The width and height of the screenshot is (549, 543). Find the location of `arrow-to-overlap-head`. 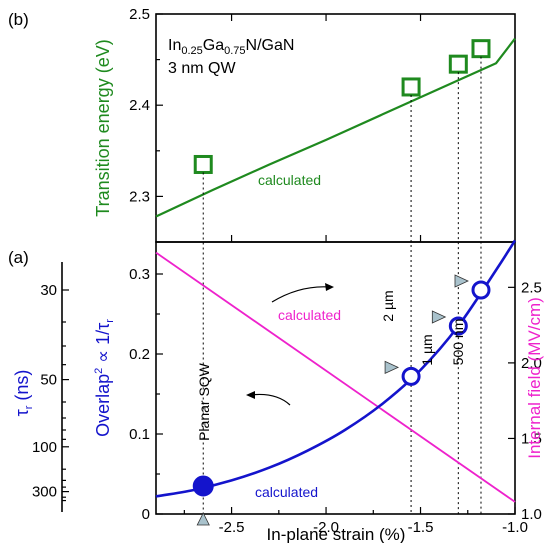

arrow-to-overlap-head is located at coordinates (250, 395).